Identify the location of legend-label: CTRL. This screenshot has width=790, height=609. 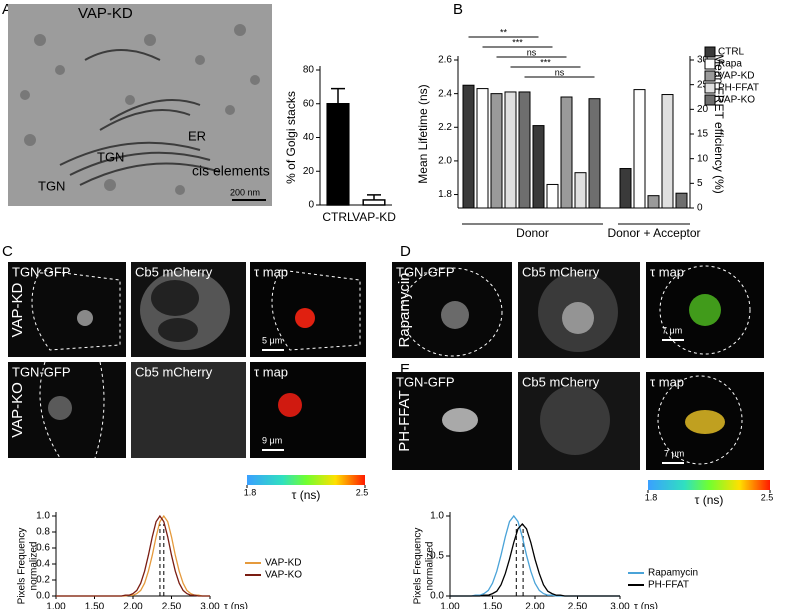
(731, 52).